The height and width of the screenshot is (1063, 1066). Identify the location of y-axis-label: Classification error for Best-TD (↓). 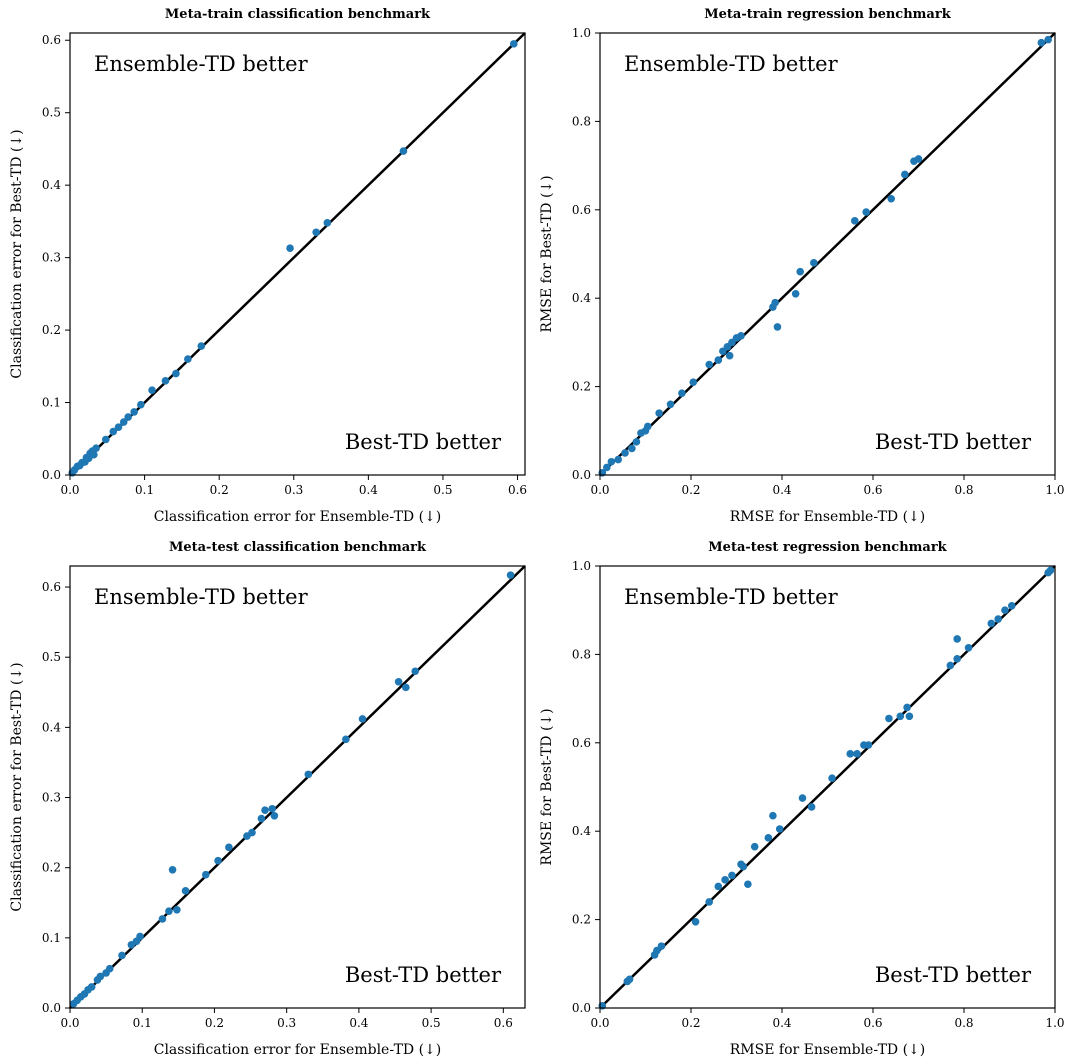
(17, 786).